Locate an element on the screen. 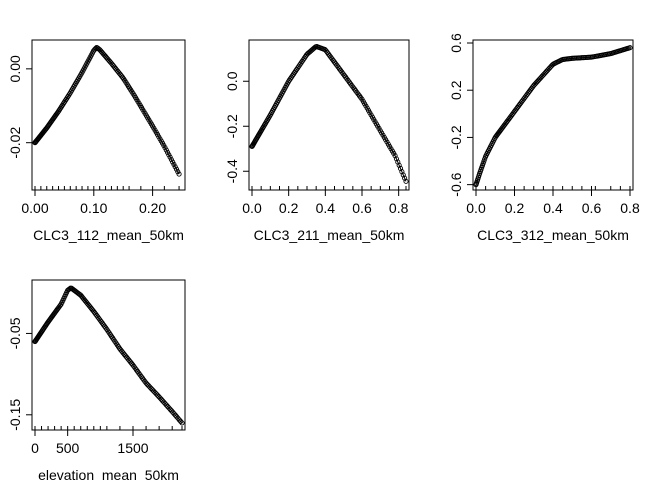 The height and width of the screenshot is (480, 672). y-tick-label: 0.2 is located at coordinates (456, 90).